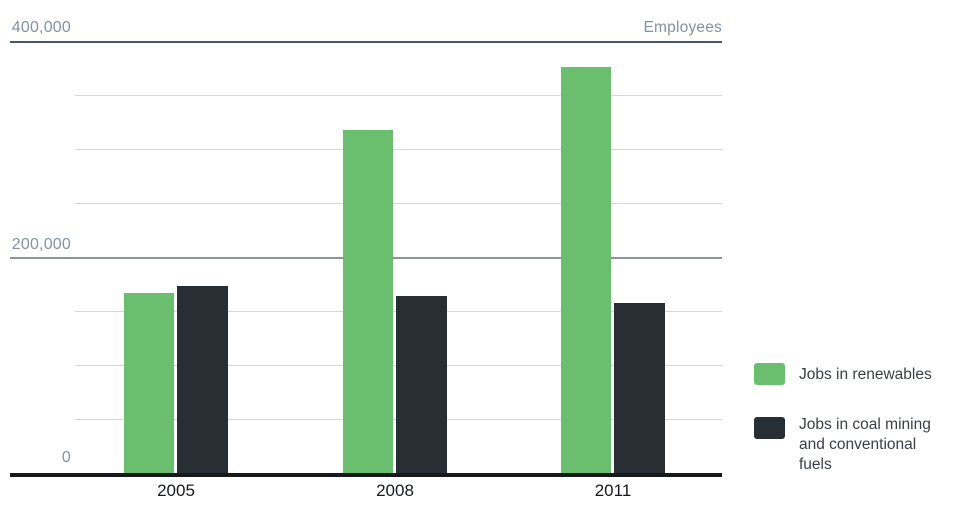 The image size is (977, 505). What do you see at coordinates (366, 475) in the screenshot?
I see `x-axis-line` at bounding box center [366, 475].